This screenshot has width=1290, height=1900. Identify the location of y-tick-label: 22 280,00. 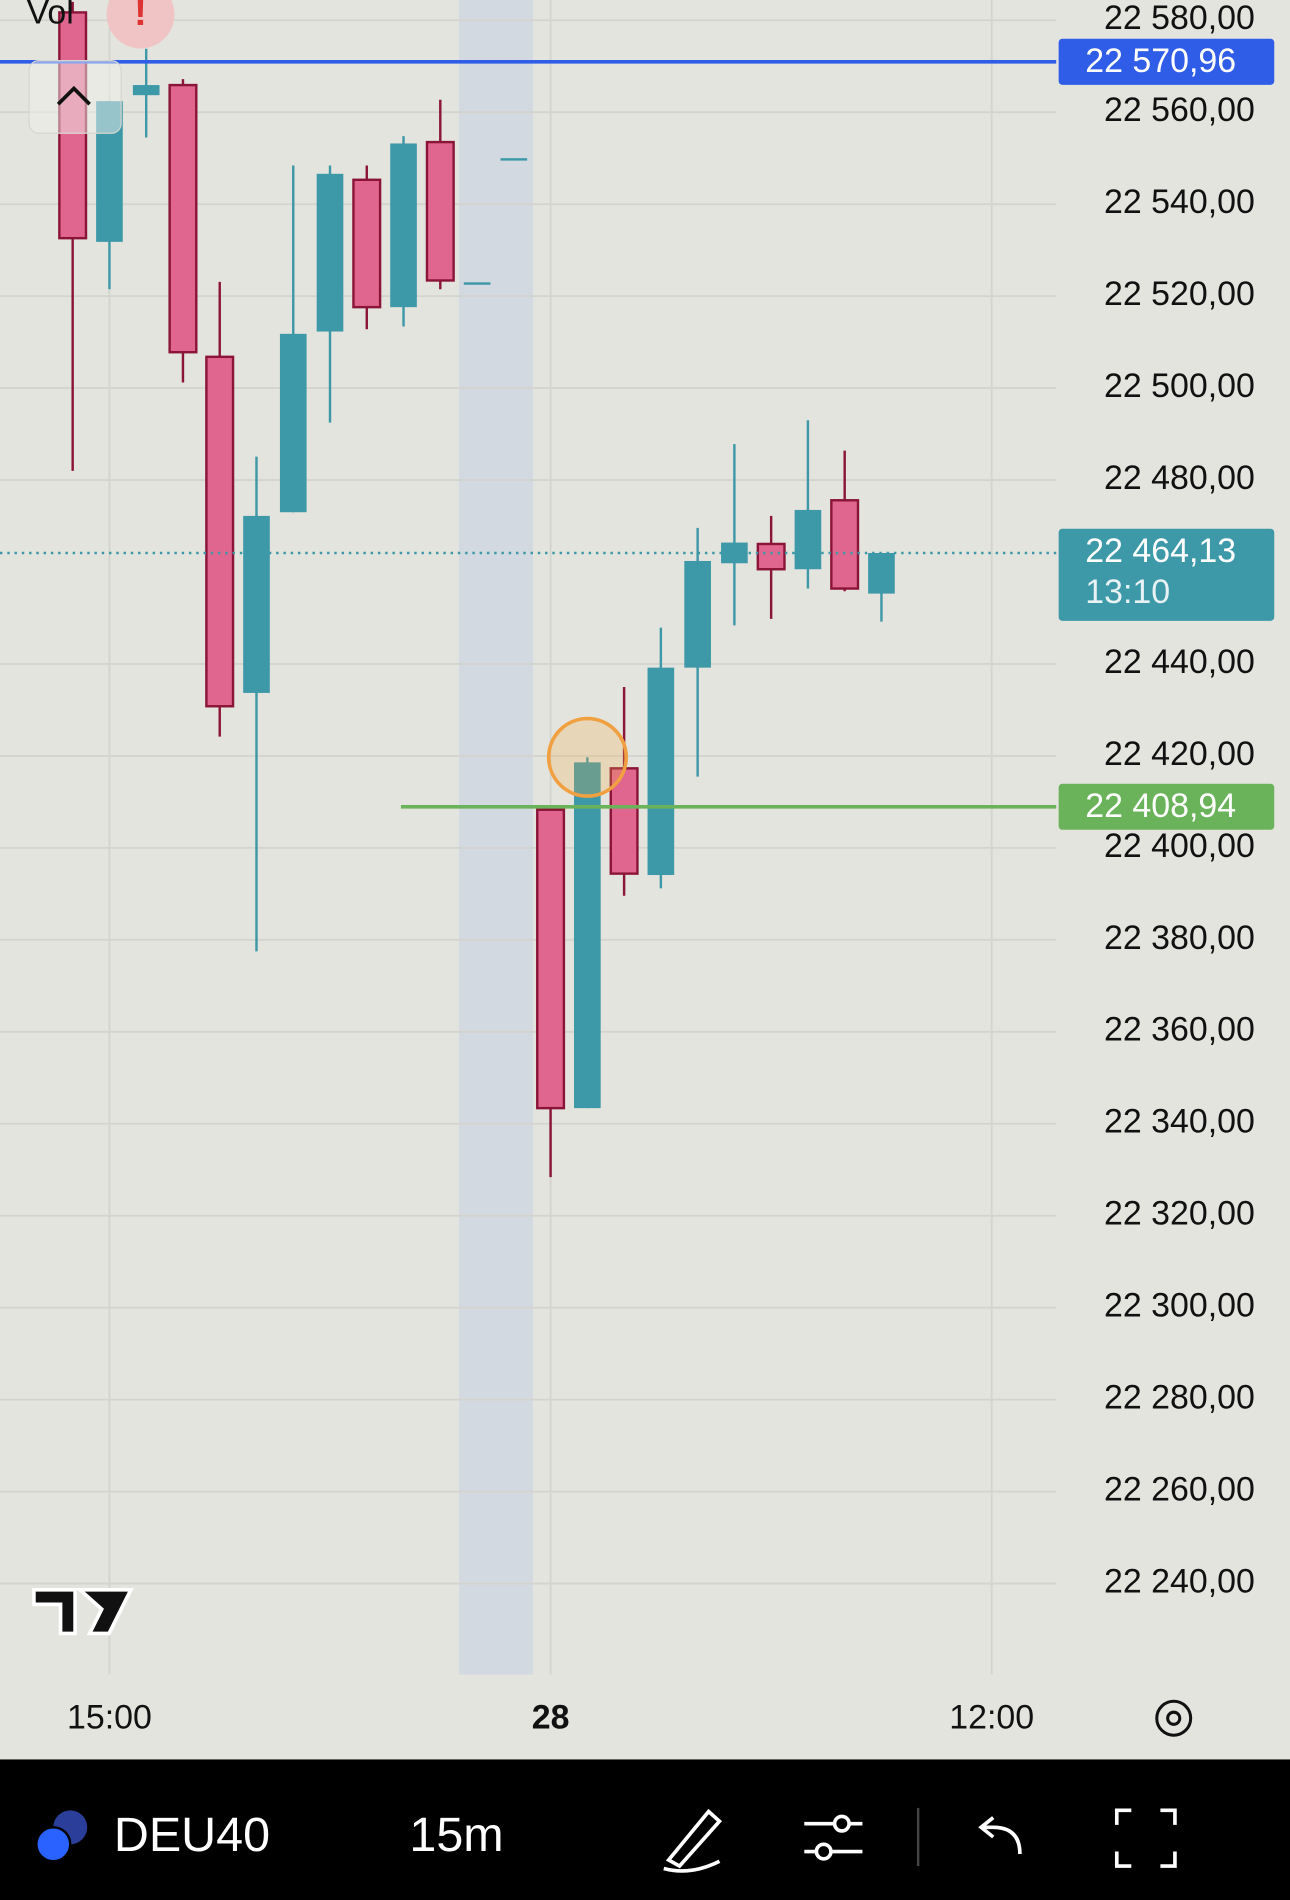
(1179, 1398).